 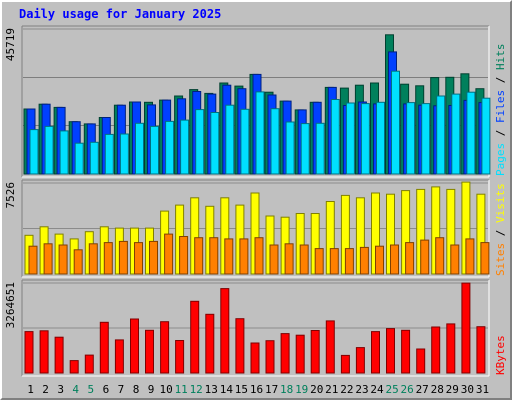 I want to click on x-tick-label-day-26: 26, so click(x=406, y=389).